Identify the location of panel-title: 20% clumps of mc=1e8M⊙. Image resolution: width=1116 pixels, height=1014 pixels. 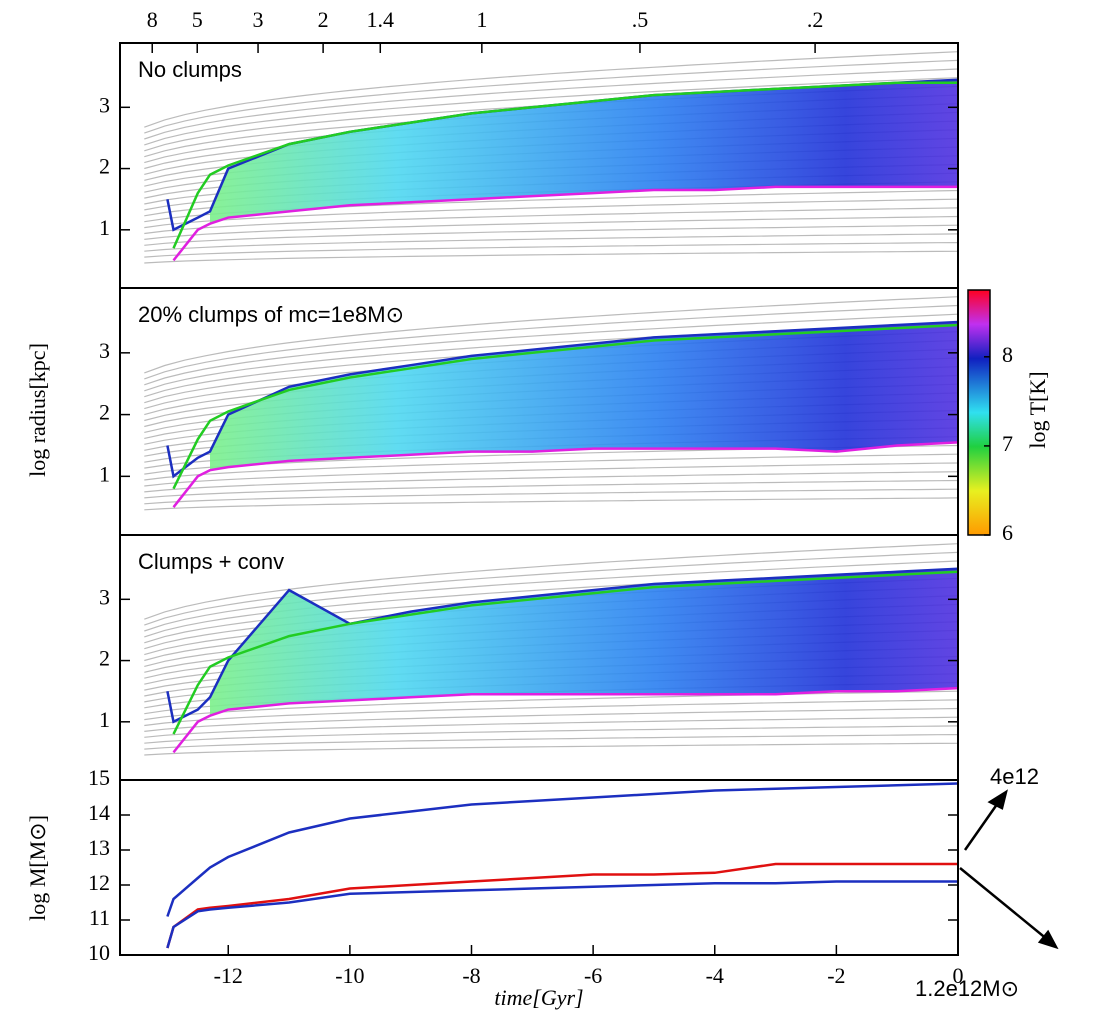
(271, 314).